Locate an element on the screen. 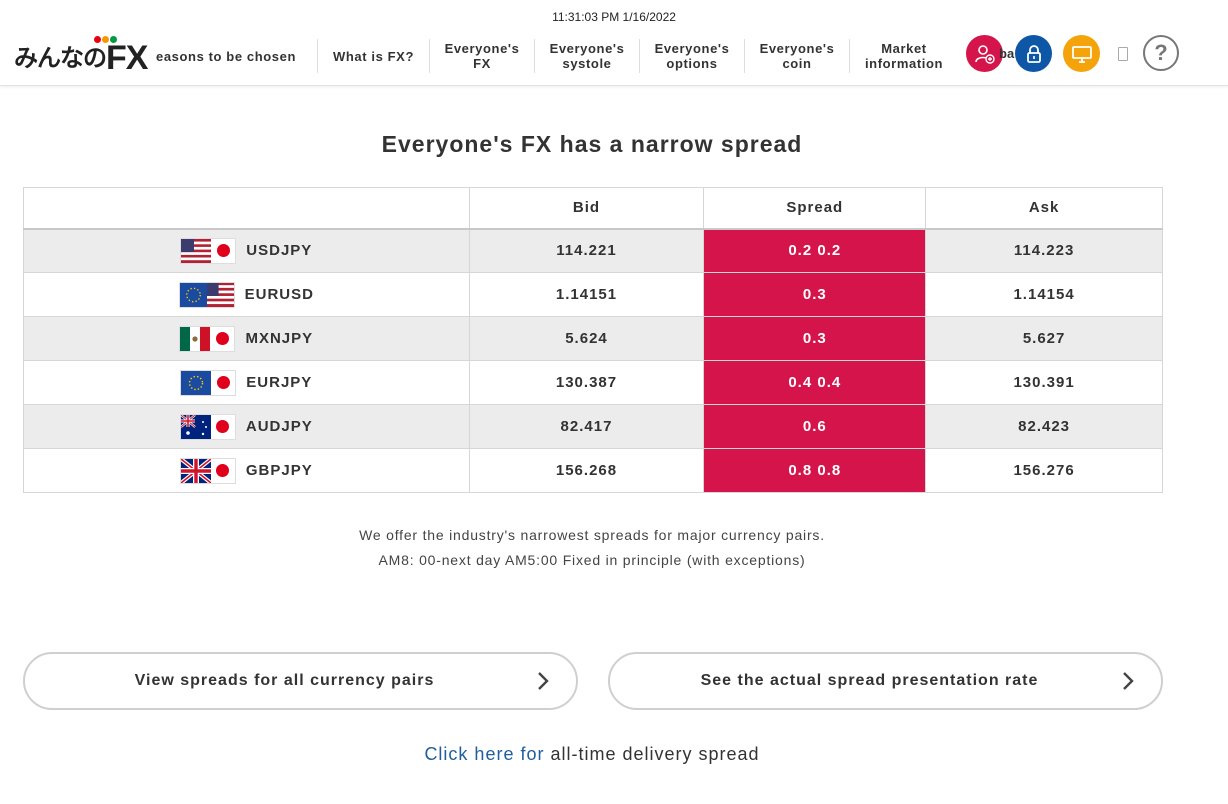  page-title: Everyone's FX has a narrow spread is located at coordinates (592, 144).